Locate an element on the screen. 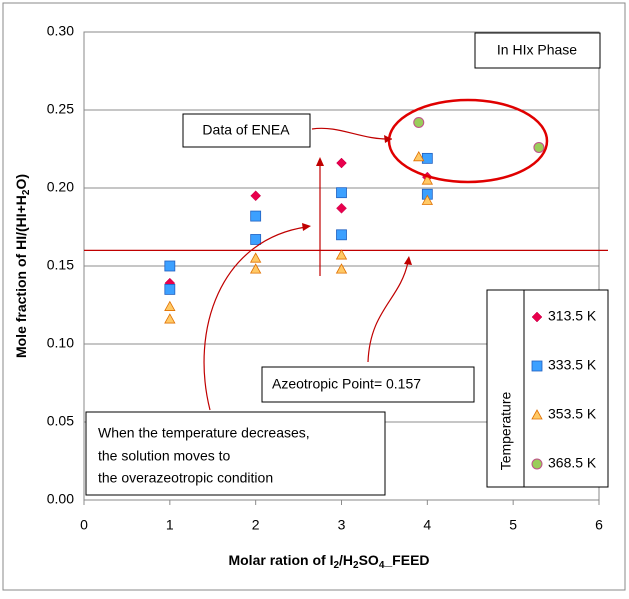 This screenshot has width=629, height=599. x-label-sub: 4 is located at coordinates (382, 565).